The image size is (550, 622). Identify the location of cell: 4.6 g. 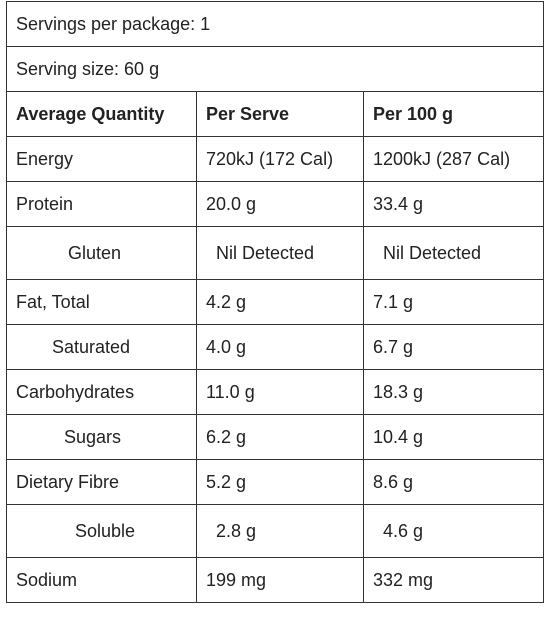
(453, 531).